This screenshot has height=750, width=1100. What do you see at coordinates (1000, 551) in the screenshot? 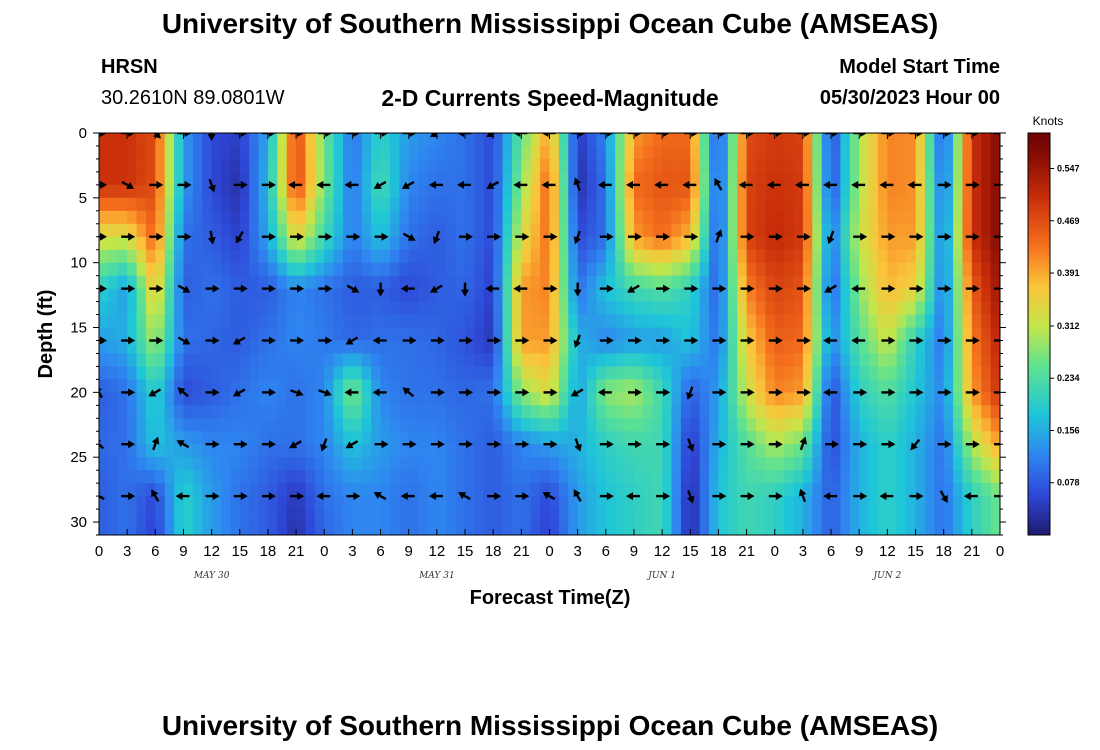
I see `x-tick-label: 0` at bounding box center [1000, 551].